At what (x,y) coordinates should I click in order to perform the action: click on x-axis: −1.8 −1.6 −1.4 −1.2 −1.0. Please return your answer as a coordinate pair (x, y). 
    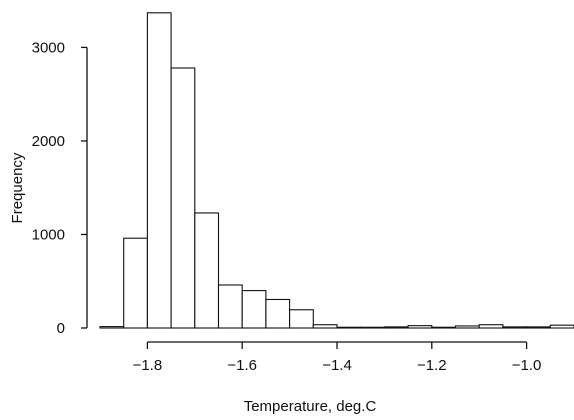
    Looking at the image, I should click on (337, 357).